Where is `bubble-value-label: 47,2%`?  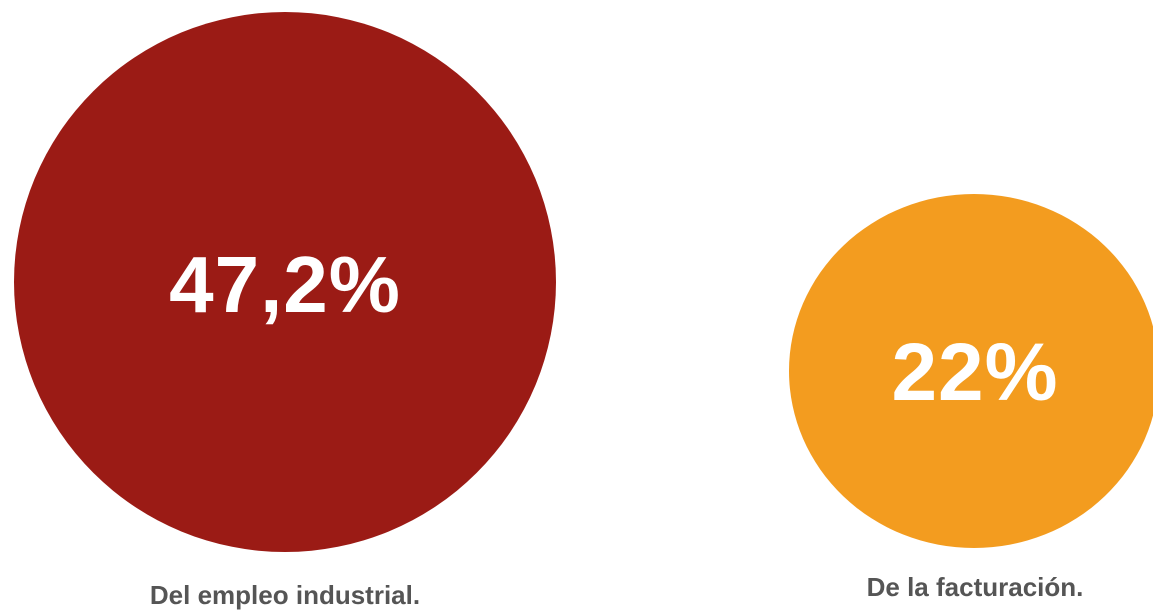 bubble-value-label: 47,2% is located at coordinates (285, 284).